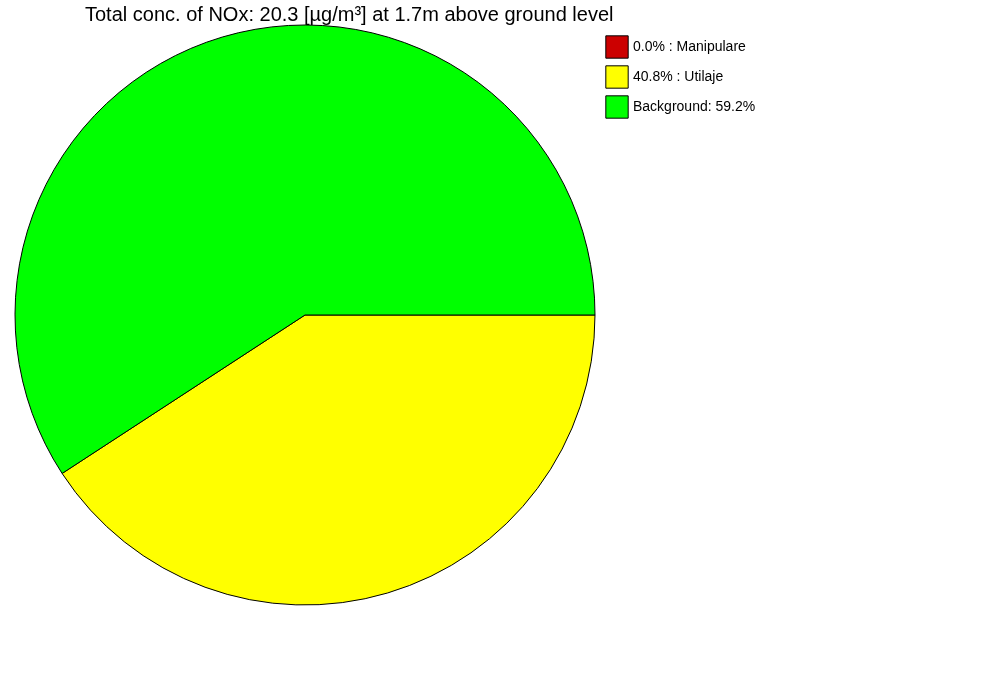  What do you see at coordinates (349, 14) in the screenshot?
I see `chart-title: Total conc. of NOx: 20.3 [µg/m³] at 1.7m above ground level` at bounding box center [349, 14].